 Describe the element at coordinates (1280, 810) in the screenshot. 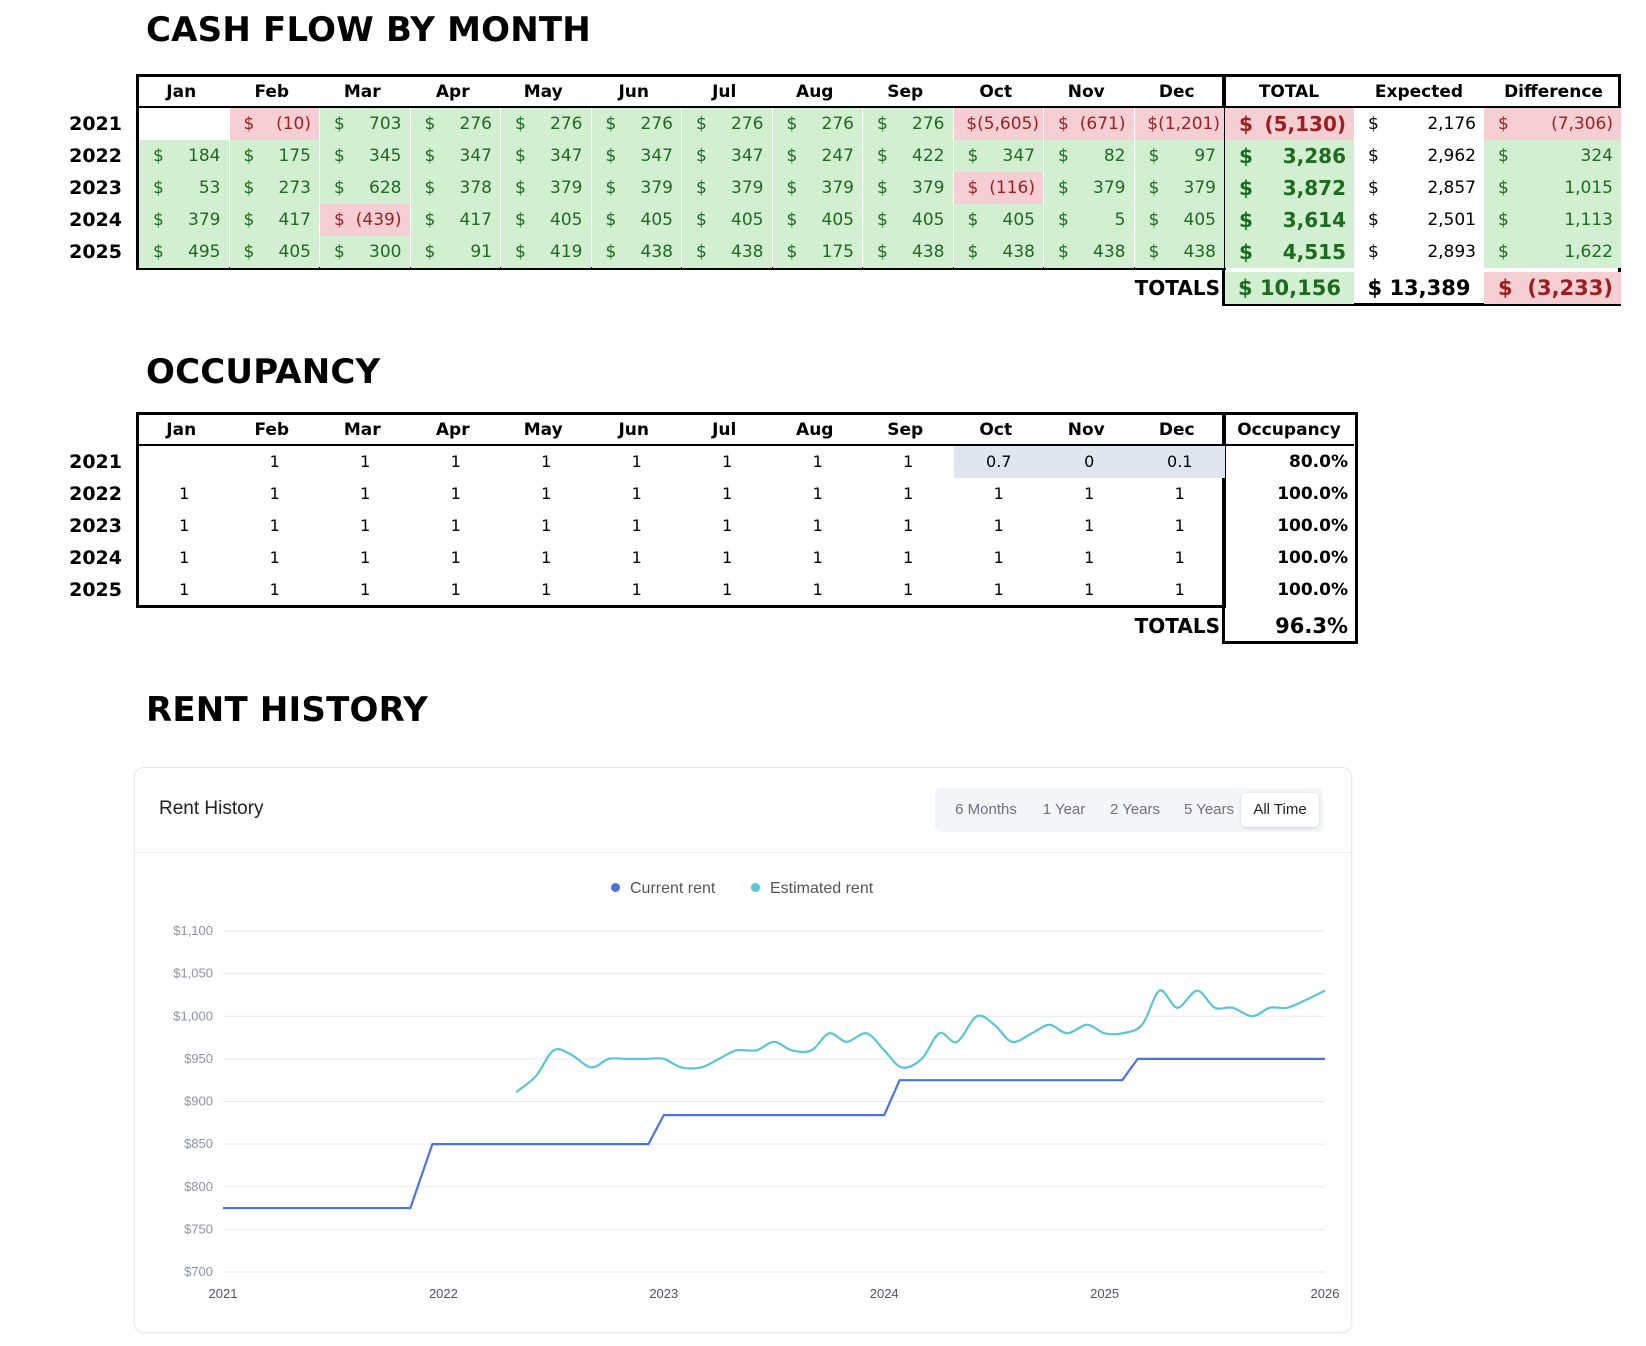

I see `range-all-time-button: All Time` at that location.